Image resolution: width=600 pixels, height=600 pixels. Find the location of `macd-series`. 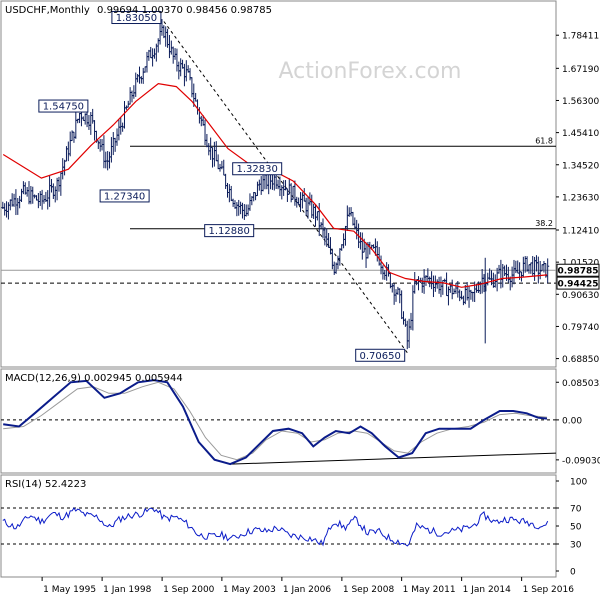

macd-series is located at coordinates (279, 422).